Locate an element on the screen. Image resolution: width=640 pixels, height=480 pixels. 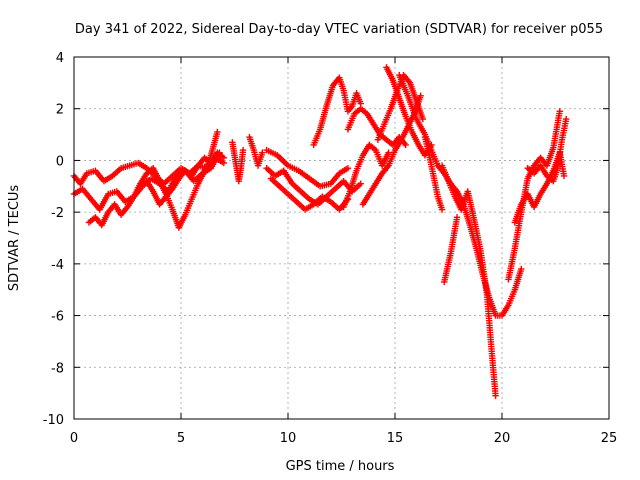
y-tick-label: -10 is located at coordinates (53, 420).